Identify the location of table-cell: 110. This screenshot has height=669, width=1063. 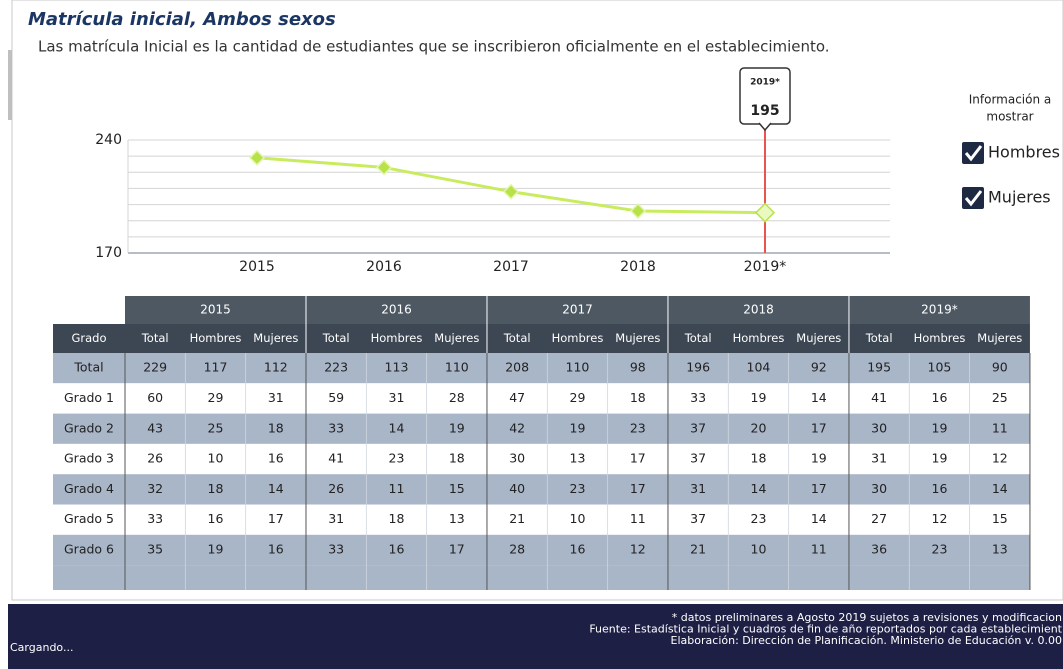
(457, 367).